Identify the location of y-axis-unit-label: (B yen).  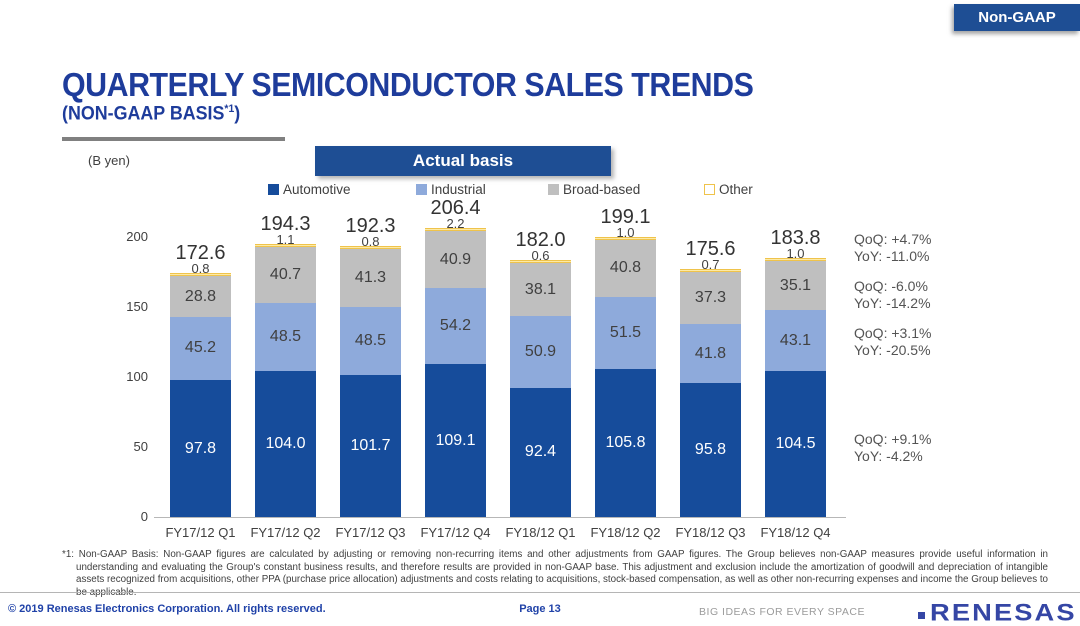
(109, 160).